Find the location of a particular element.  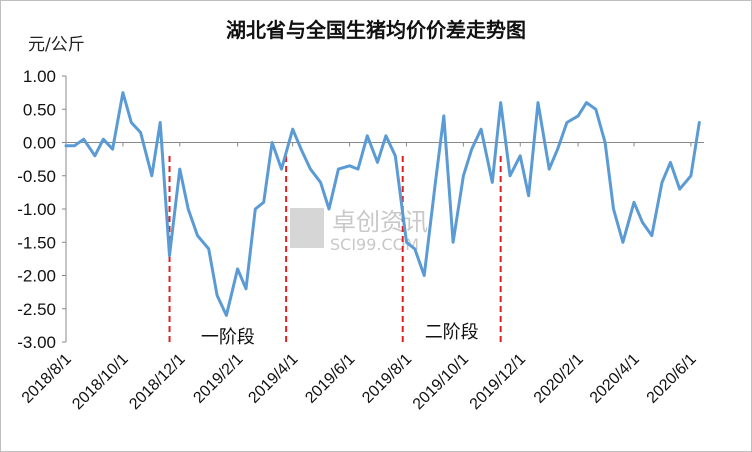

x-tick-label: 2018/12/1 is located at coordinates (157, 382).